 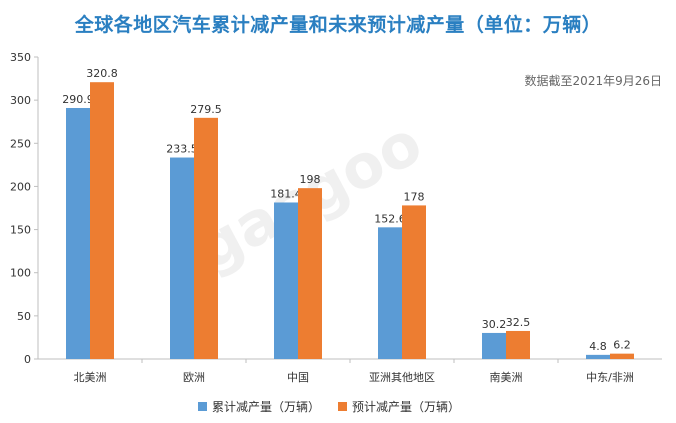 What do you see at coordinates (20, 57) in the screenshot?
I see `y-tick-label: 350` at bounding box center [20, 57].